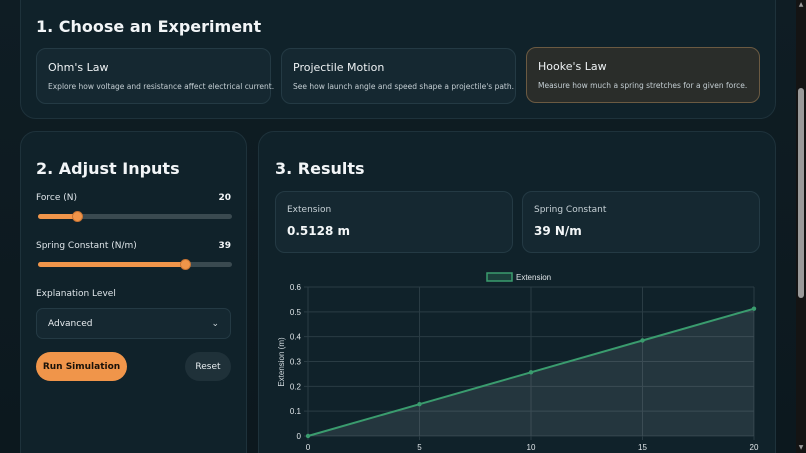  Describe the element at coordinates (135, 216) in the screenshot. I see `force-slider` at that location.